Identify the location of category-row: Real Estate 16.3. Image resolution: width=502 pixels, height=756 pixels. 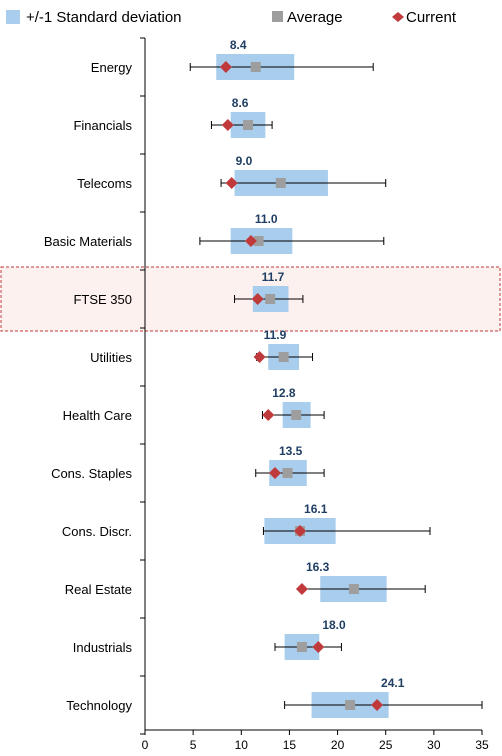
(245, 581).